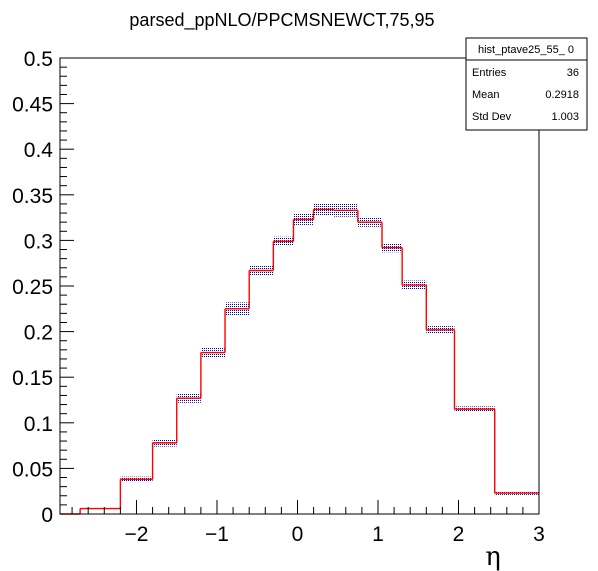 This screenshot has width=598, height=571. I want to click on stats-mean-value: 0.2918, so click(562, 95).